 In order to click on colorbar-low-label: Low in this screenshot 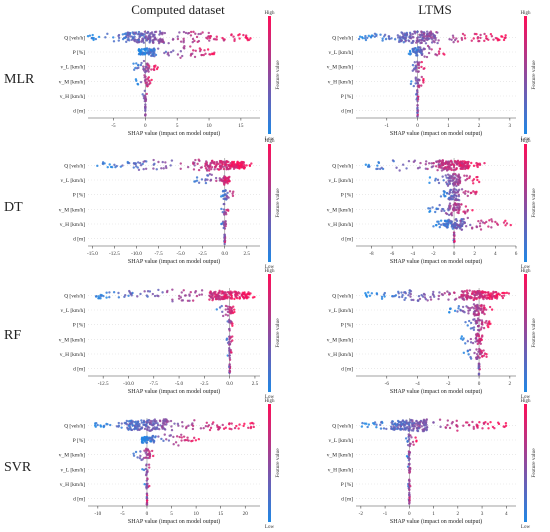, I will do `click(270, 527)`.